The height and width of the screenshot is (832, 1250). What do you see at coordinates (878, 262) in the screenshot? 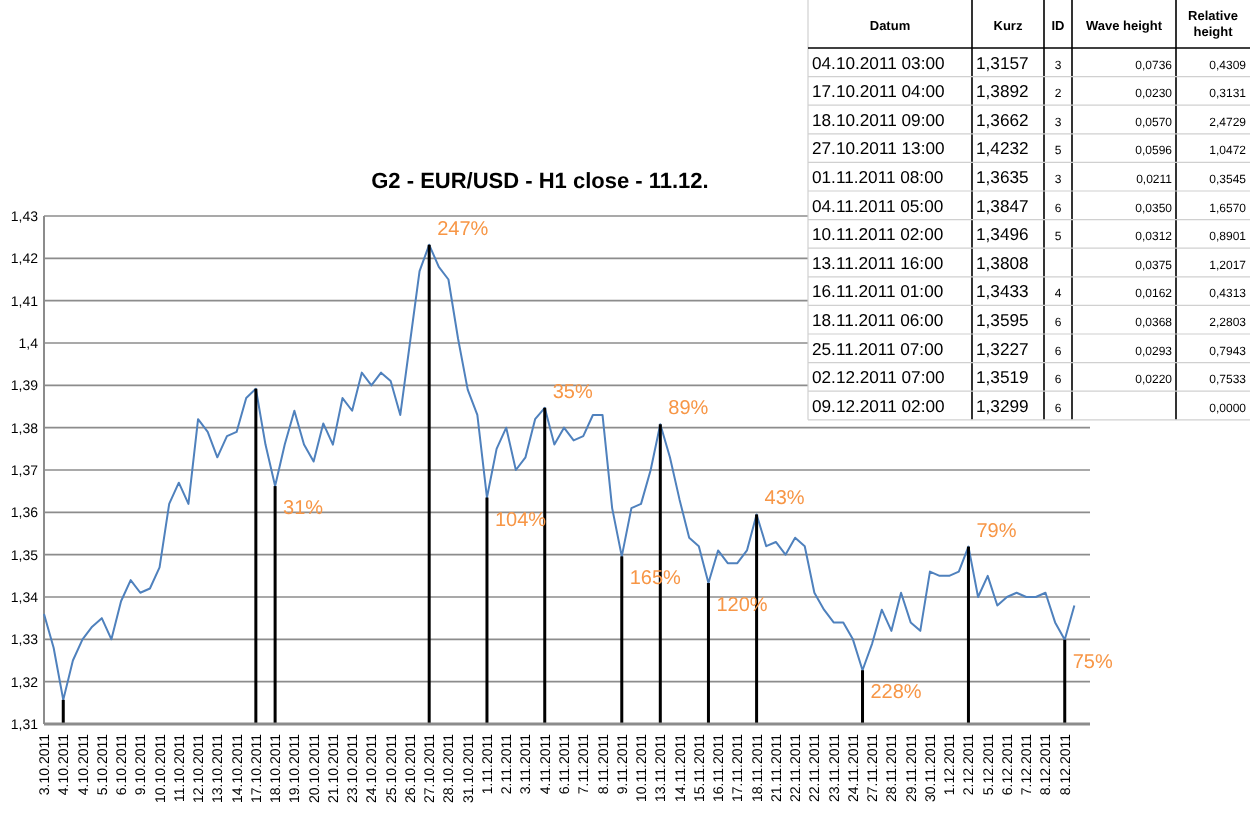
I see `text: 13.11.2011 16:00` at bounding box center [878, 262].